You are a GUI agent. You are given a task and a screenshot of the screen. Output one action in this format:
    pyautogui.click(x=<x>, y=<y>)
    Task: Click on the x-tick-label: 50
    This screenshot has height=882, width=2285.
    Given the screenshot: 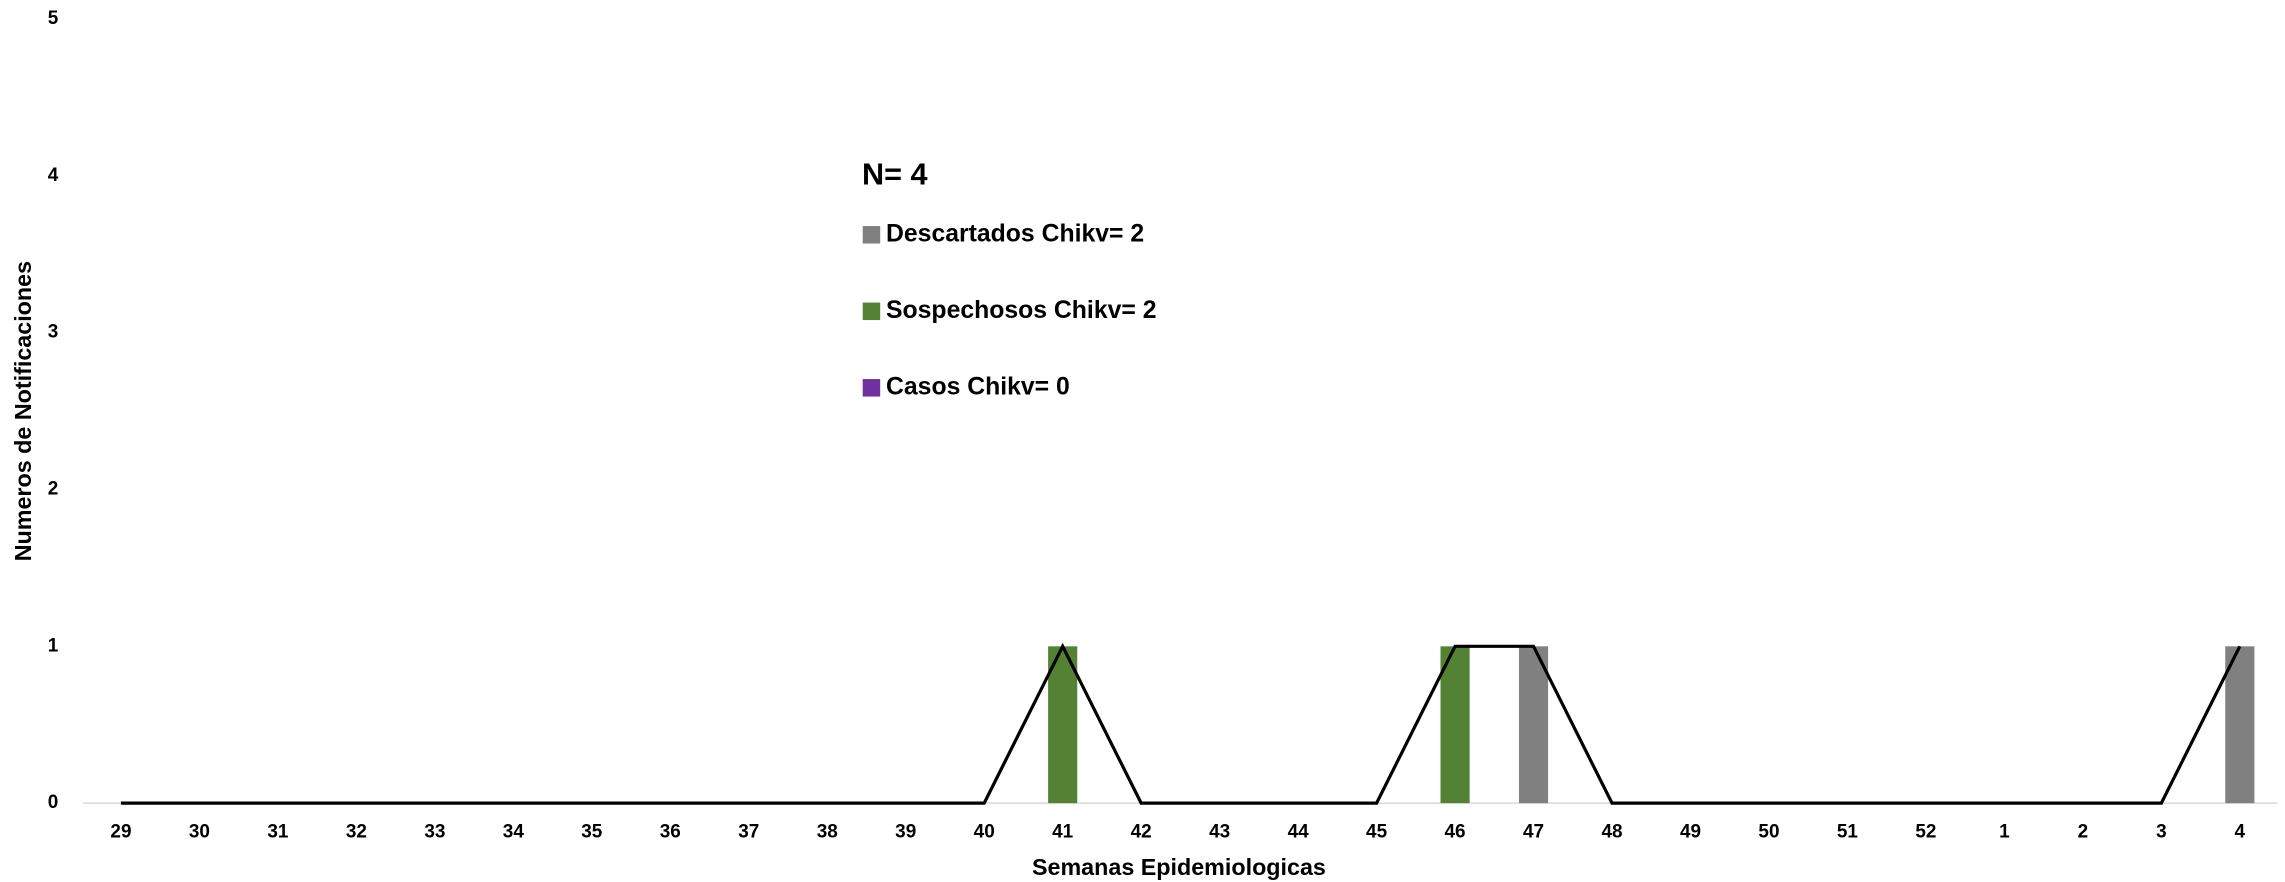 What is the action you would take?
    pyautogui.click(x=1768, y=831)
    